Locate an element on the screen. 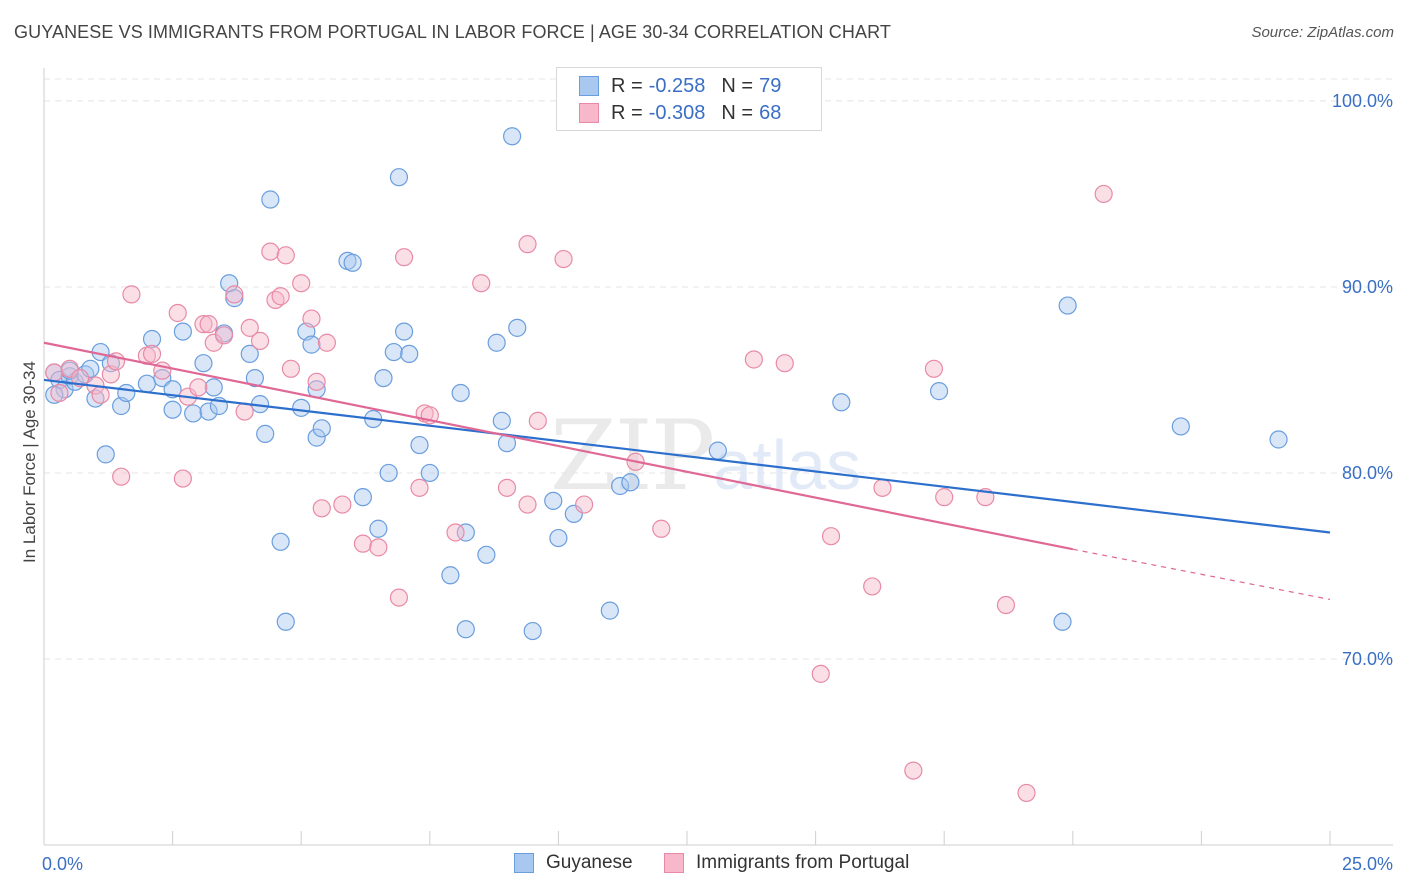  legend-item-guyanese: Guyanese is located at coordinates (573, 863).